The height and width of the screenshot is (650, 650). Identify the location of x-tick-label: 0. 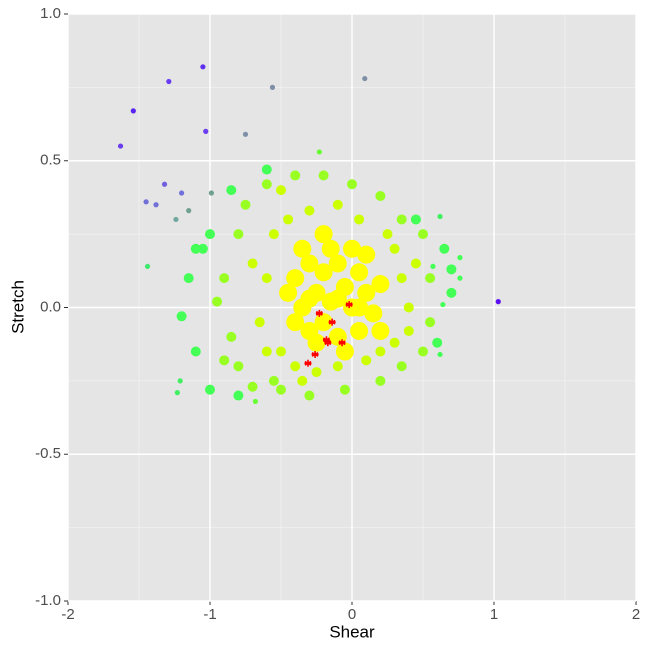
(352, 614).